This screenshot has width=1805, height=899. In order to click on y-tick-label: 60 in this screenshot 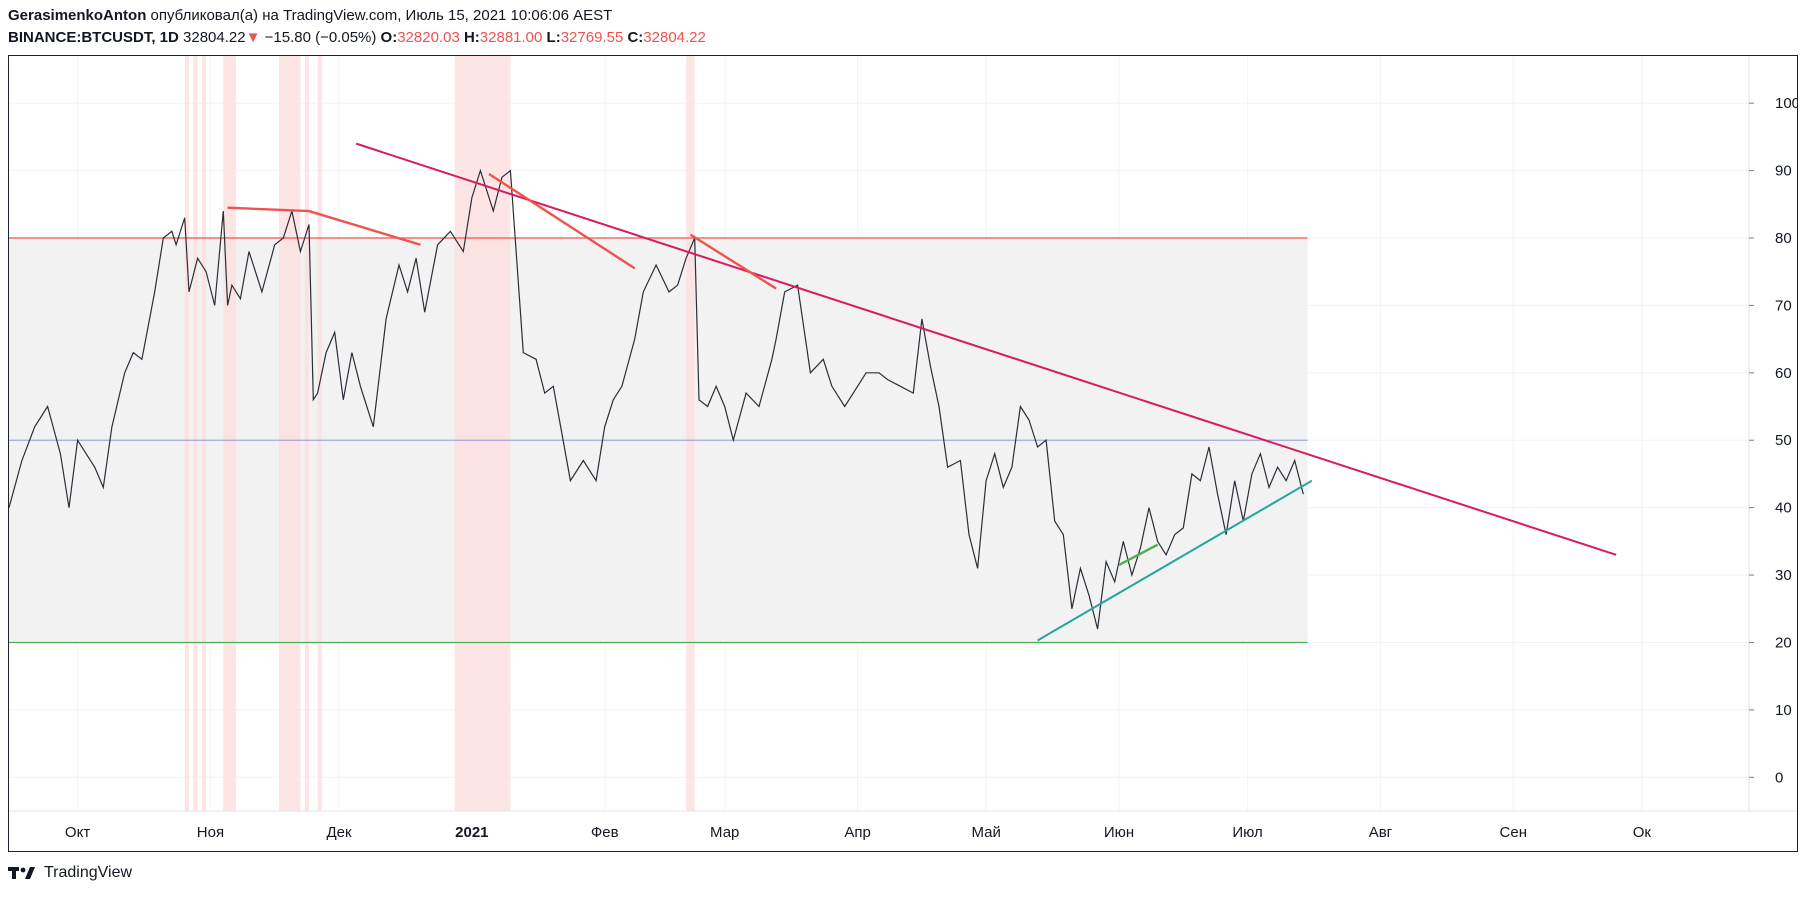, I will do `click(1783, 373)`.